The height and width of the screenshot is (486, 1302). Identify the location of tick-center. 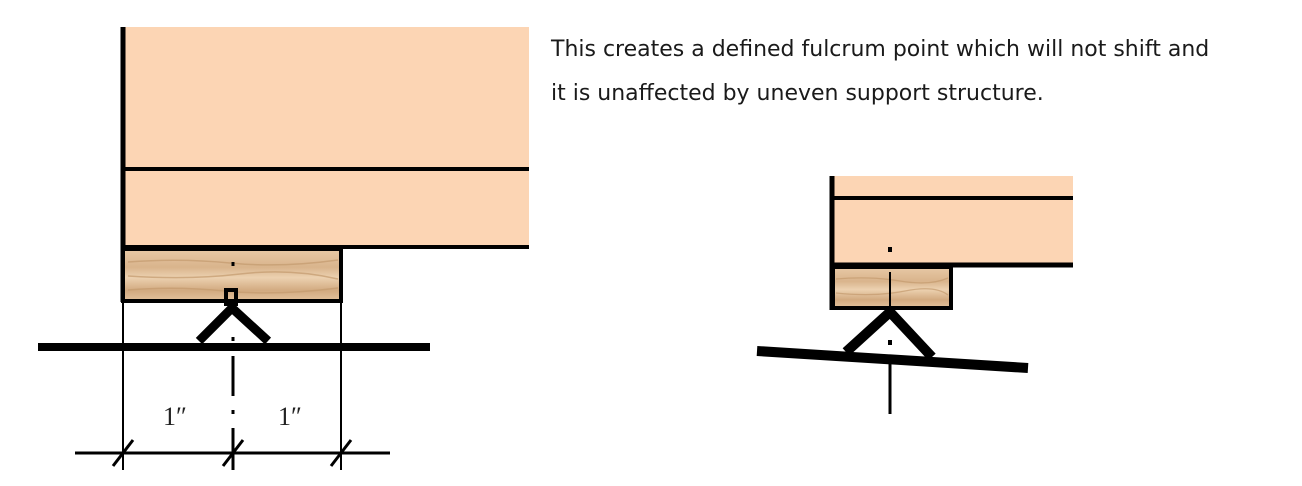
(233, 453).